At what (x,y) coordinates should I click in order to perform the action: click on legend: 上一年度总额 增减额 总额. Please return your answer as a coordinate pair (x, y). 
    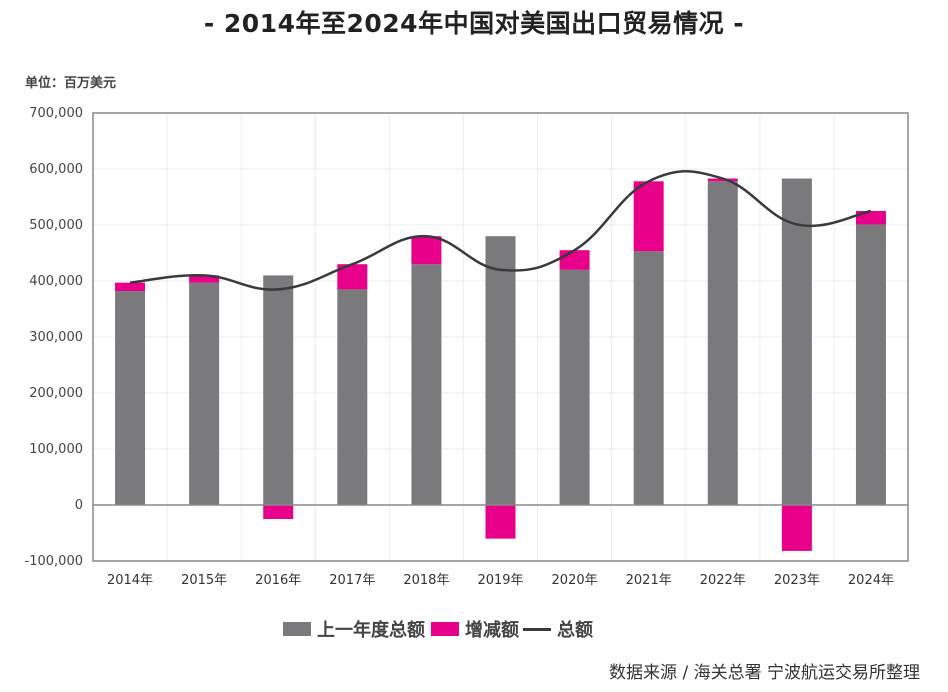
    Looking at the image, I should click on (438, 629).